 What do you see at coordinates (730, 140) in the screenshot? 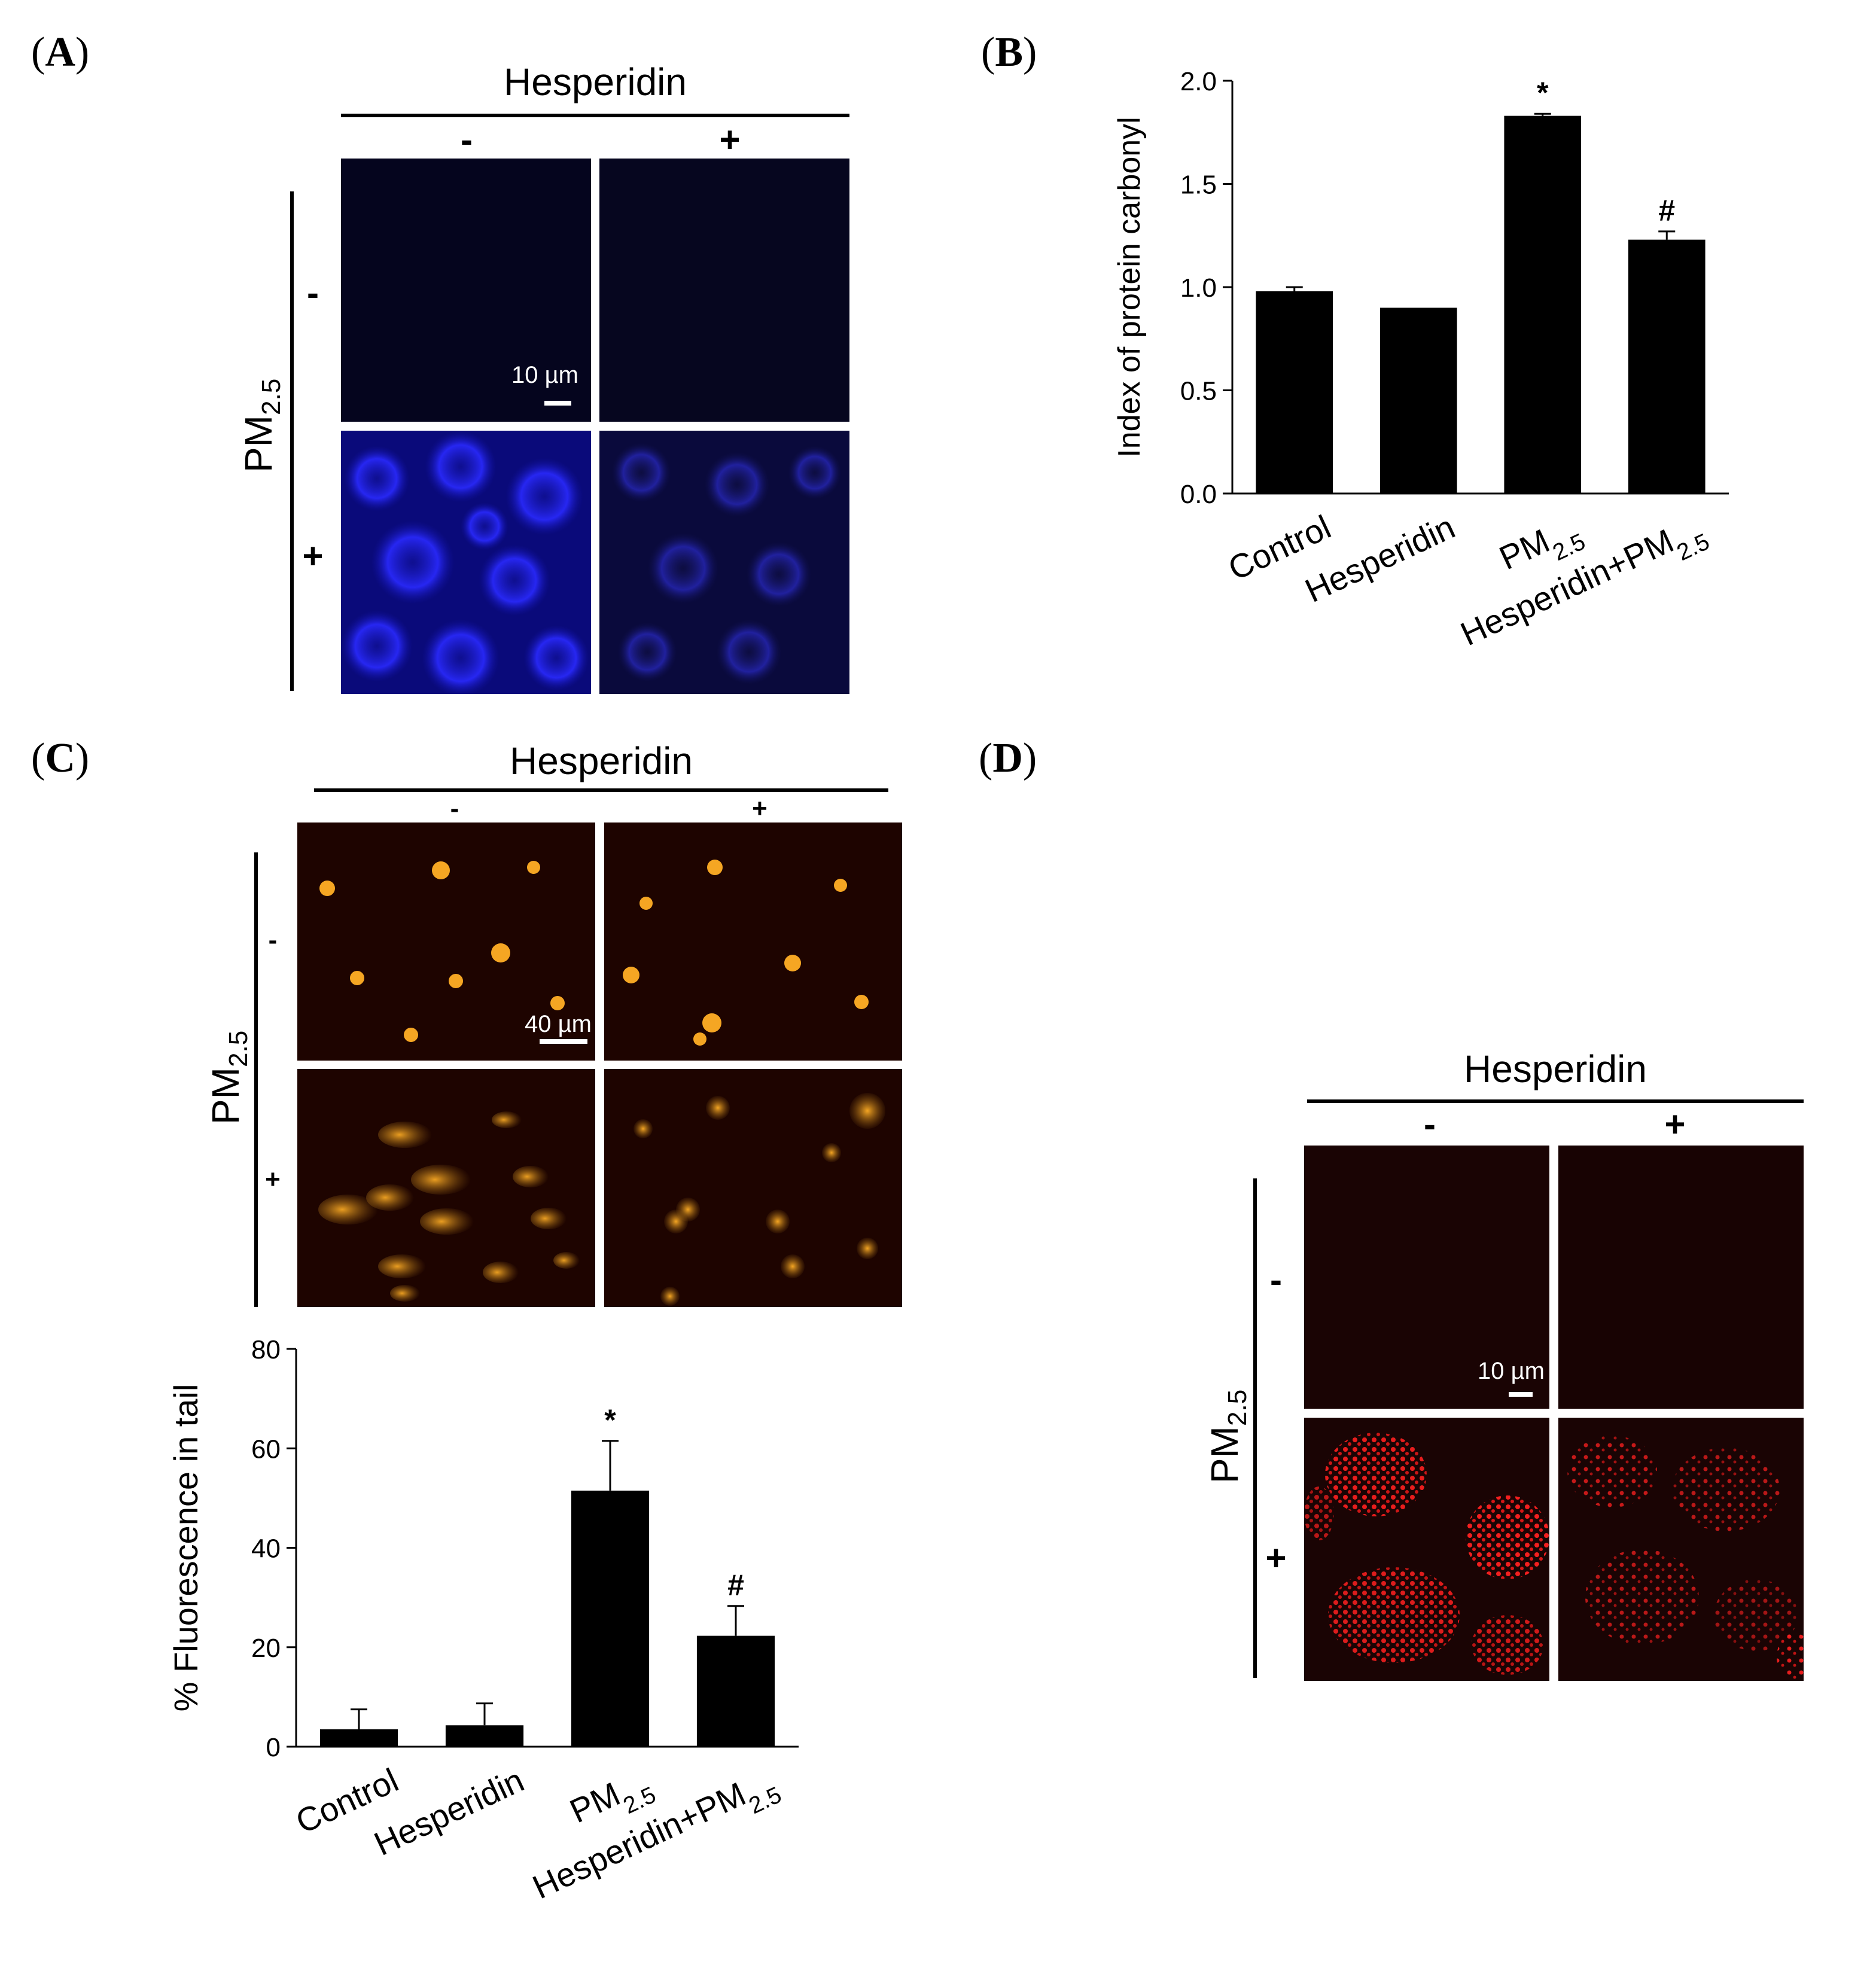
I see `panel-a-col-plus: +` at bounding box center [730, 140].